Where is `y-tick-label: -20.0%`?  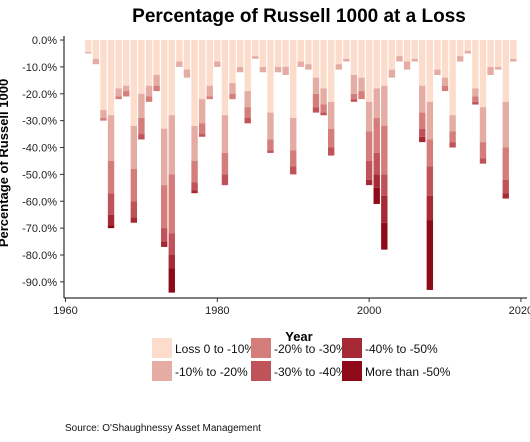 y-tick-label: -20.0% is located at coordinates (39, 95).